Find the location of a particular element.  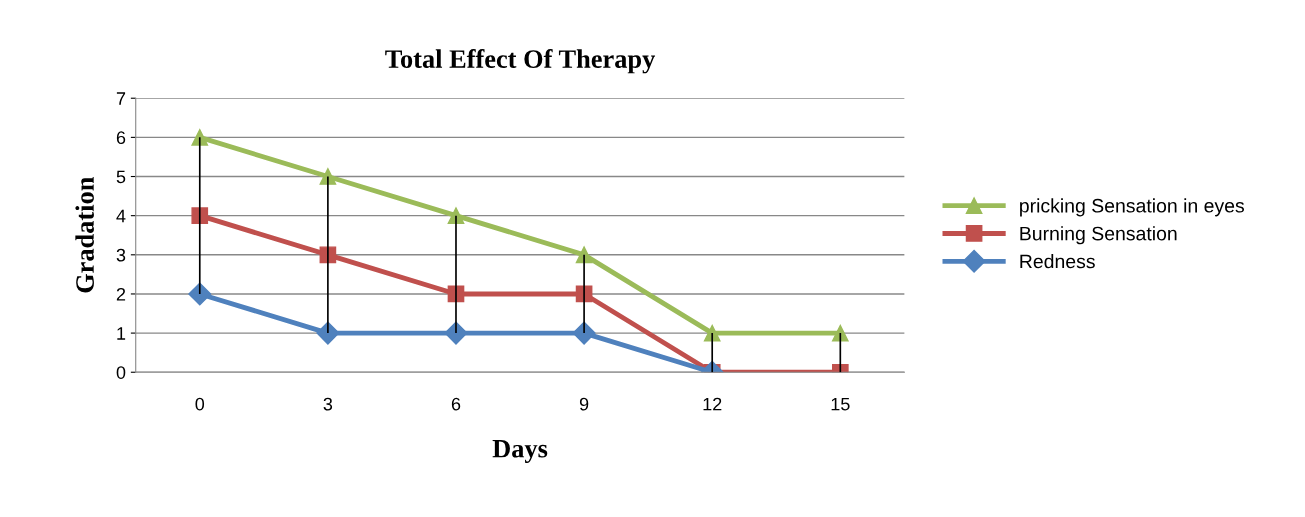

y-tick-label: 6 is located at coordinates (121, 138).